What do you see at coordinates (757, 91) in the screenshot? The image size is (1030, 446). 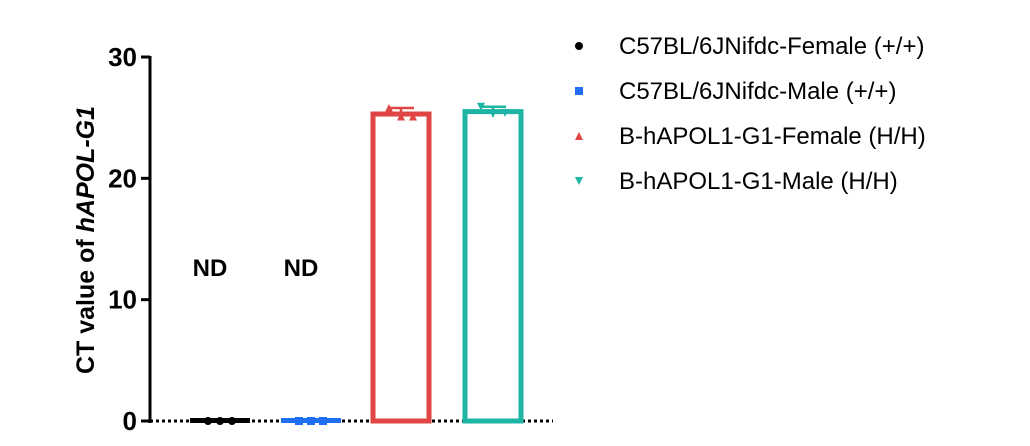 I see `legend-label: C57BL/6JNifdc-Male (+/+)` at bounding box center [757, 91].